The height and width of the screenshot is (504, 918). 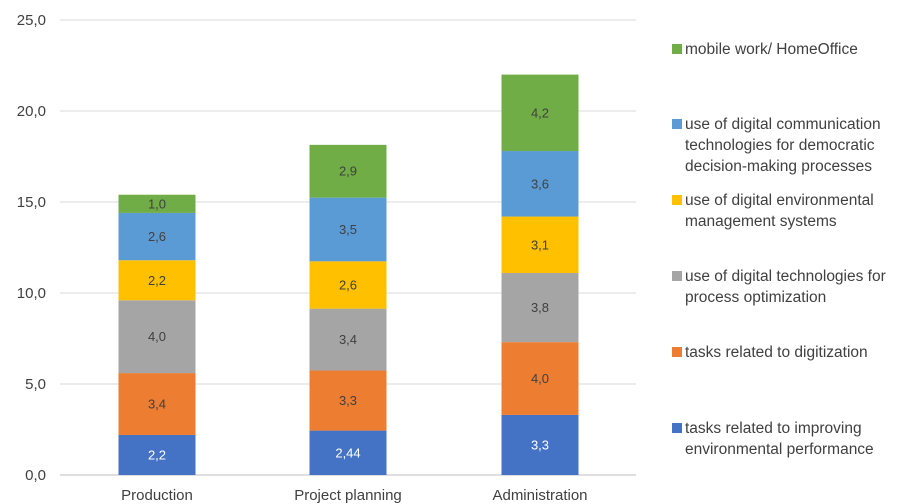 What do you see at coordinates (31, 293) in the screenshot?
I see `y-tick-label: 10,0` at bounding box center [31, 293].